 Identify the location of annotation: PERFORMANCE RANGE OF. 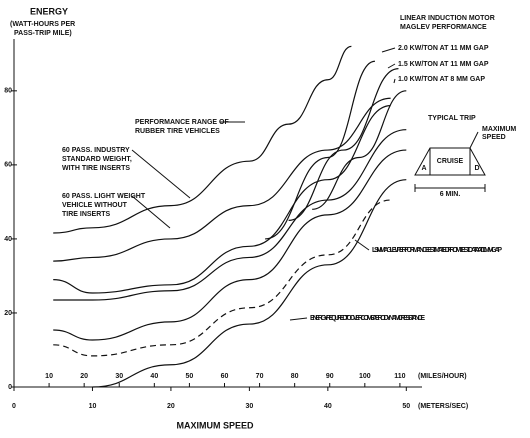
(182, 122).